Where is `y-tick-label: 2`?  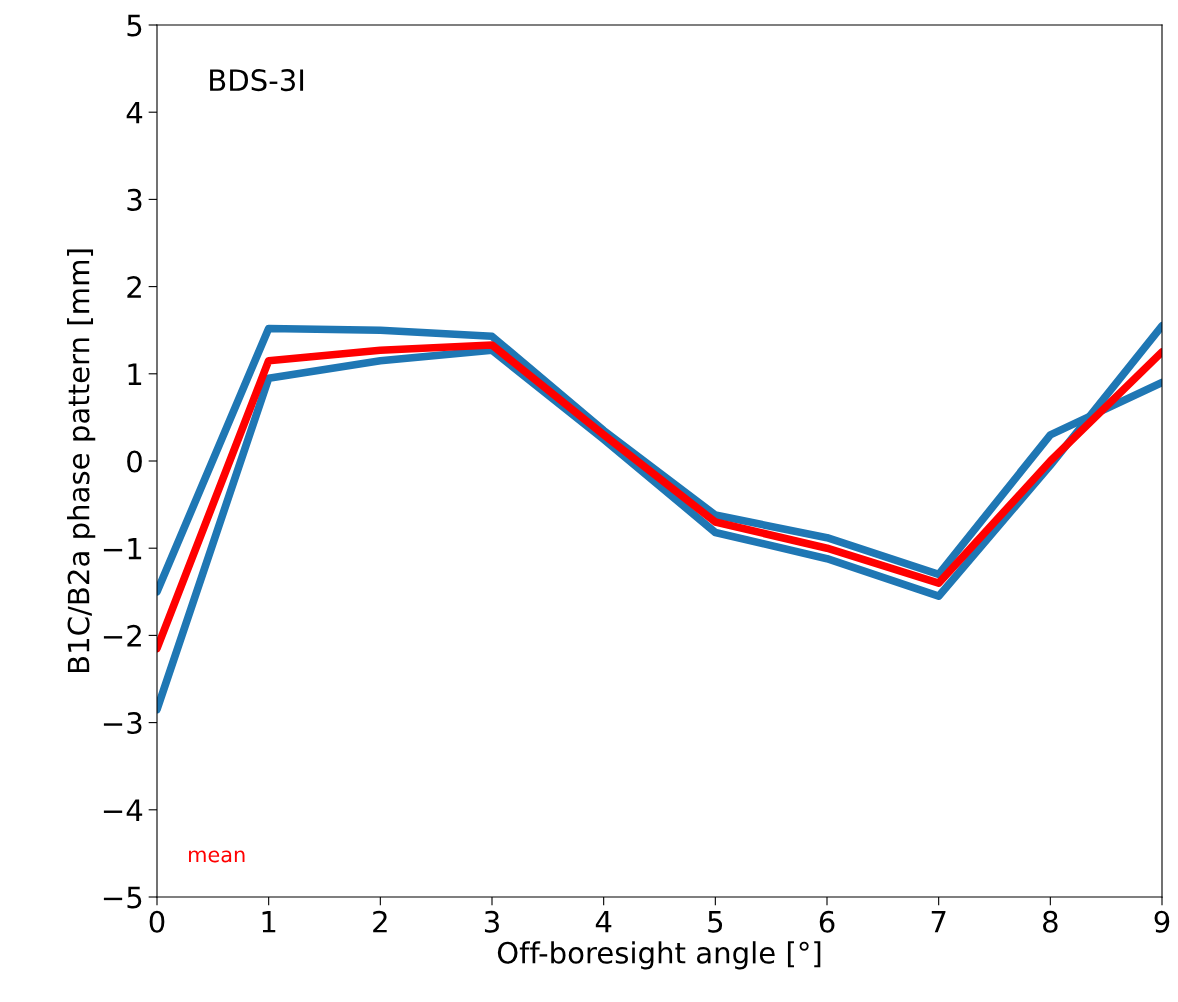
y-tick-label: 2 is located at coordinates (134, 287).